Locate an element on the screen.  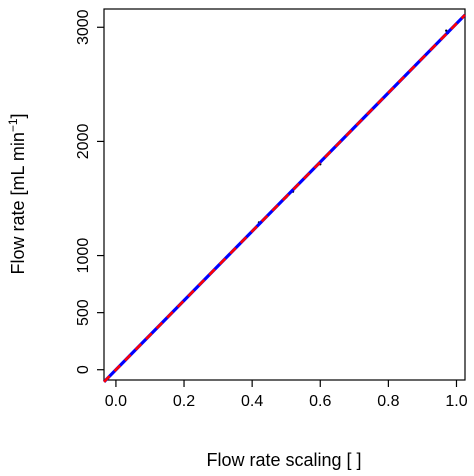
x-tick-label-5: 1.0 is located at coordinates (456, 401).